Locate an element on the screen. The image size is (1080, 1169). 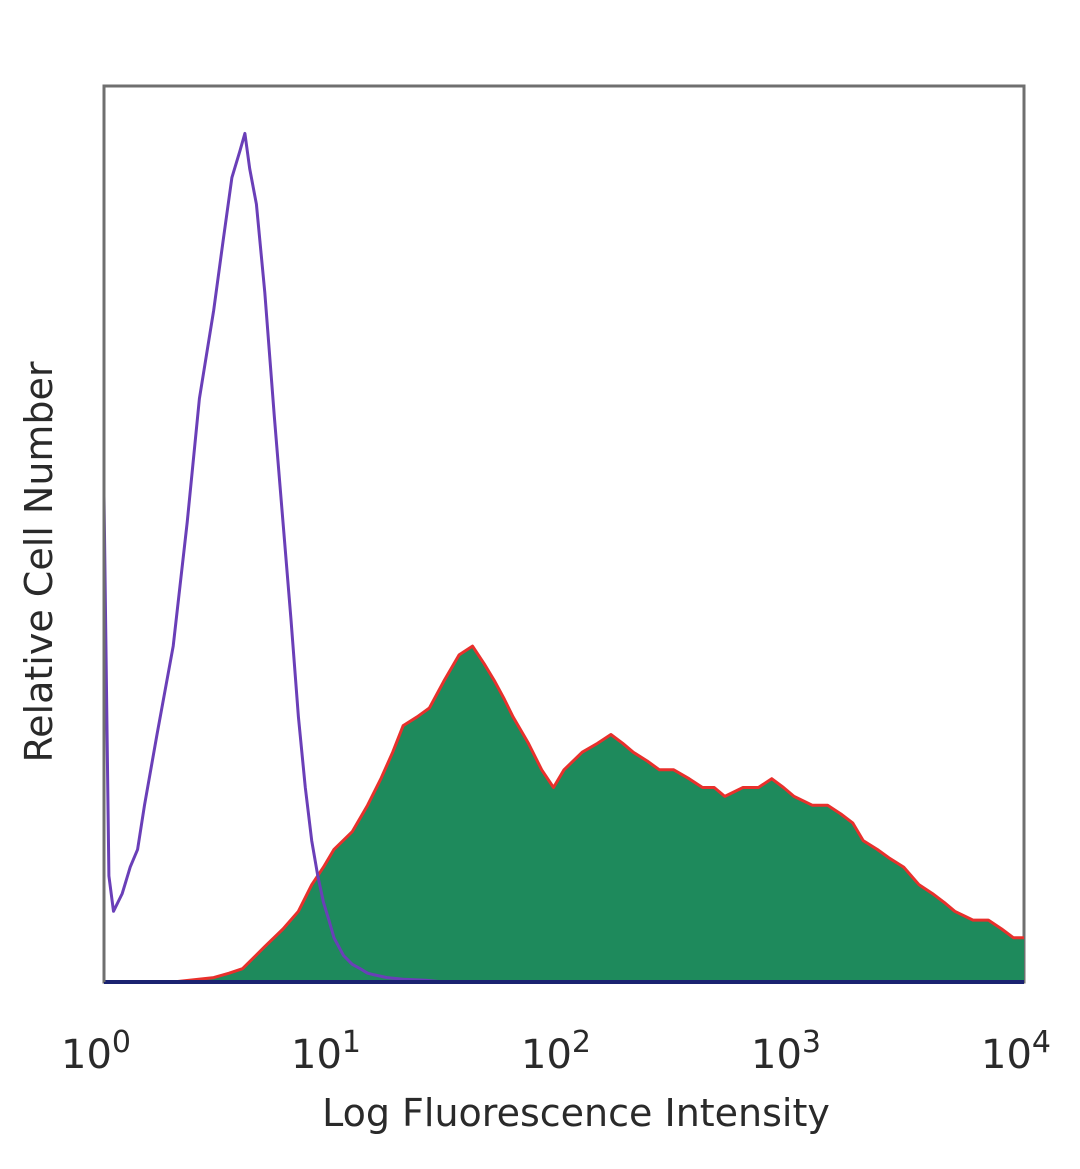
x-tick-label: 103 is located at coordinates (786, 1051).